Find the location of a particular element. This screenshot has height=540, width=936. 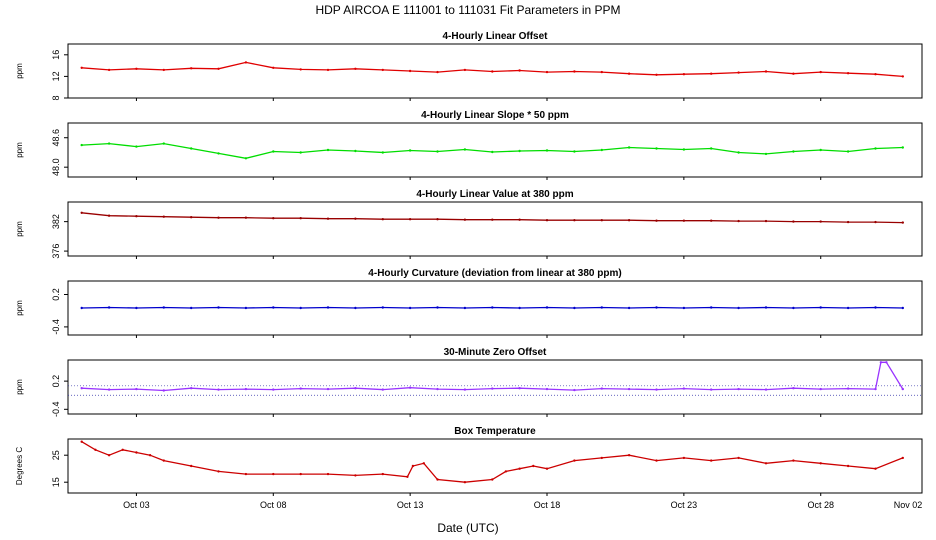

panel-title: 4-Hourly Linear Value at 380 ppm is located at coordinates (494, 194).